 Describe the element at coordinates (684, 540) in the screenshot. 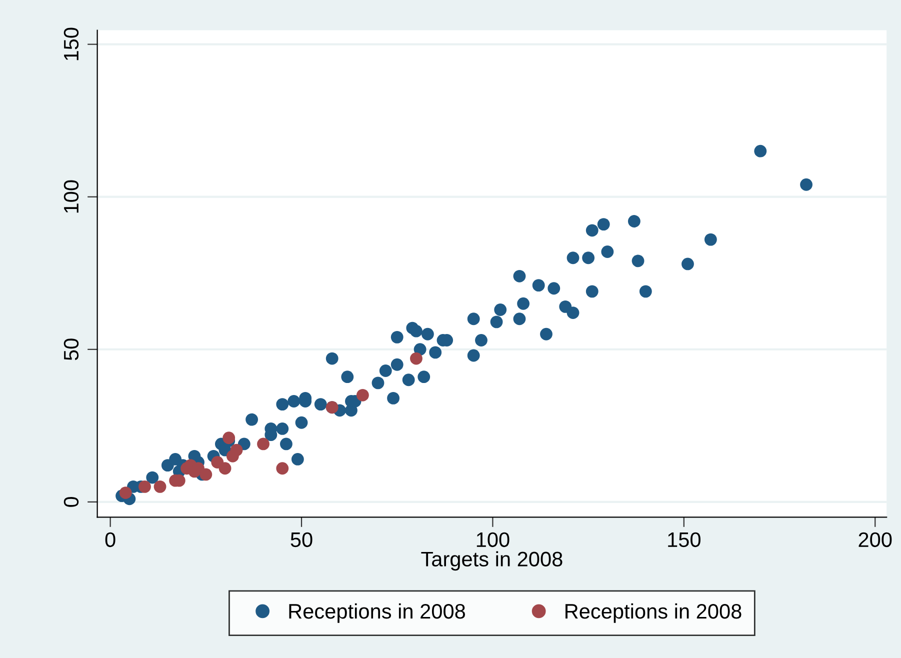

I see `x-tick-label: 150` at that location.